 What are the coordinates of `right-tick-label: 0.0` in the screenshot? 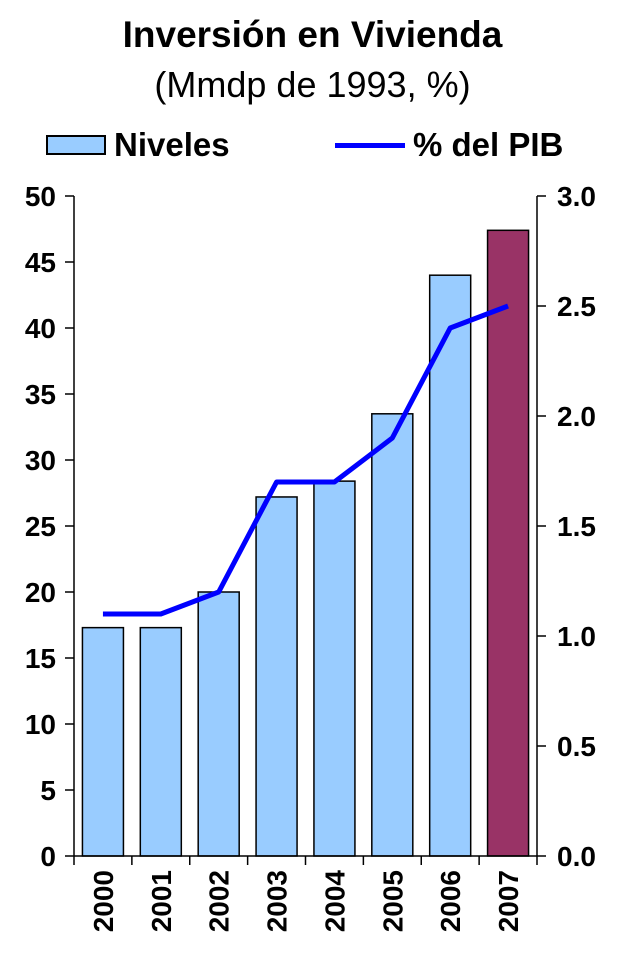 It's located at (576, 856).